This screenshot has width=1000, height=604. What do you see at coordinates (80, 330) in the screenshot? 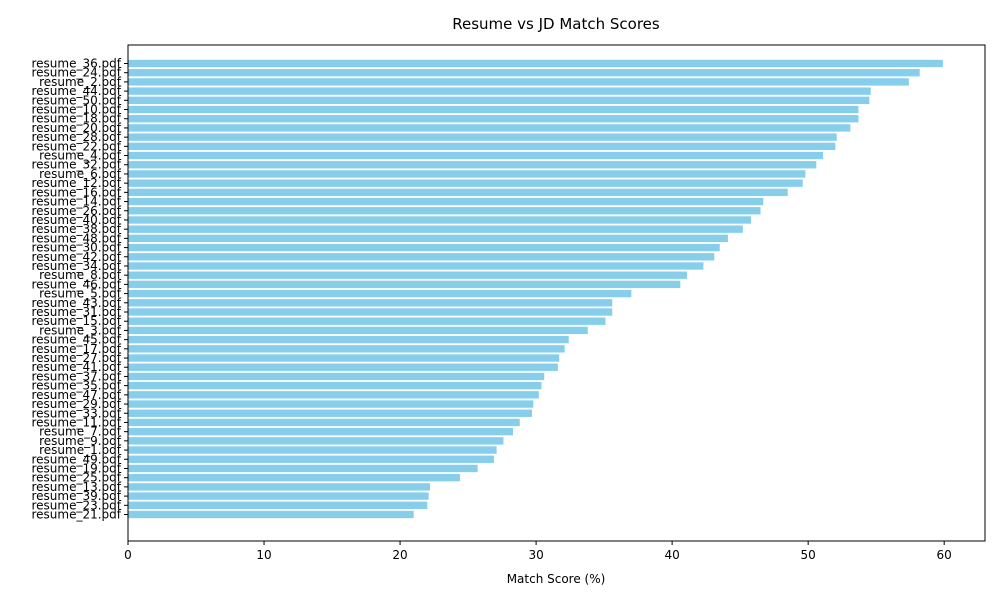
I see `y-tick-label: resume_3.pdf` at bounding box center [80, 330].